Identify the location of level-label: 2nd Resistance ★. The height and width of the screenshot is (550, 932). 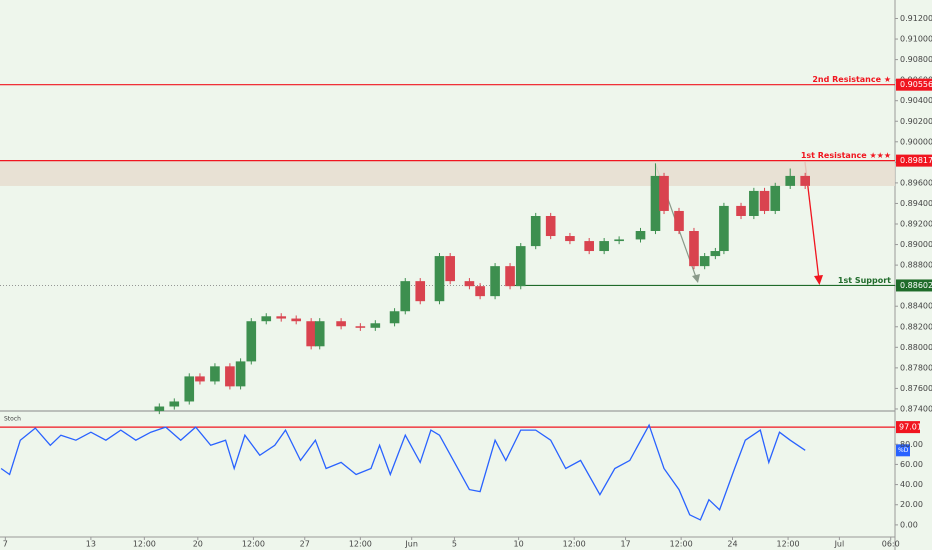
(851, 79).